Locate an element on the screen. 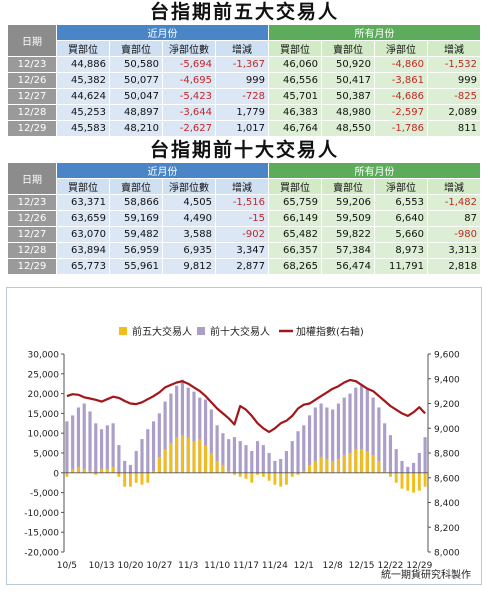 This screenshot has width=489, height=600. table-cell: 44,624 is located at coordinates (83, 96).